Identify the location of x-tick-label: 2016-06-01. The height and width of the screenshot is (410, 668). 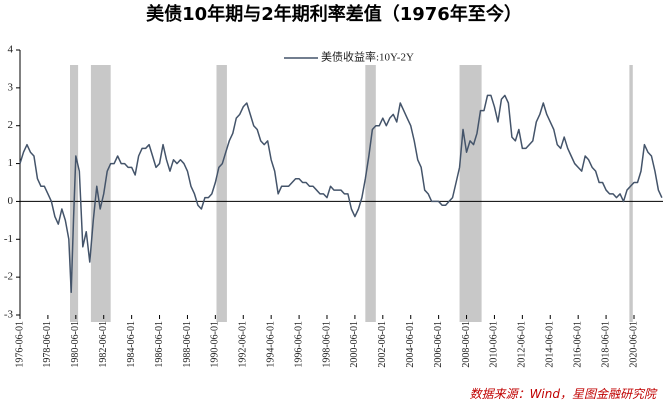
(577, 344).